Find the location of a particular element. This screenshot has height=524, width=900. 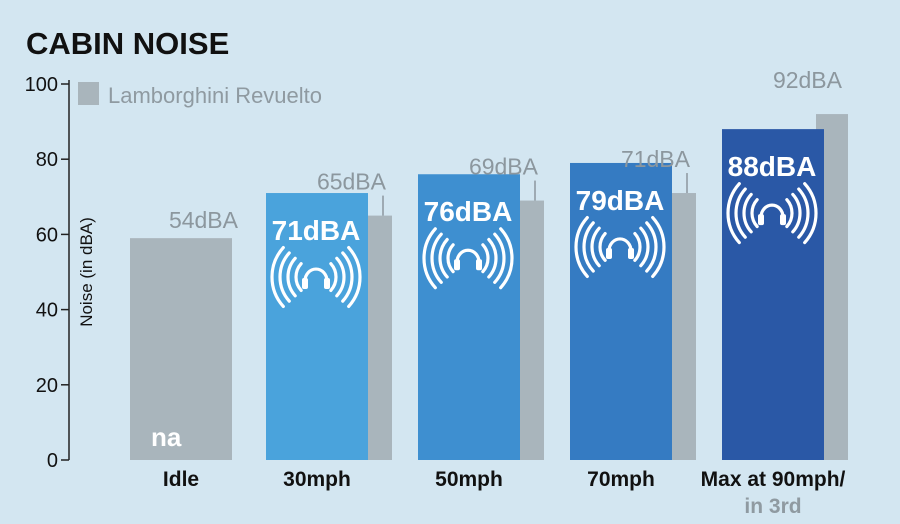

x-tick-label: 70mph is located at coordinates (621, 479).